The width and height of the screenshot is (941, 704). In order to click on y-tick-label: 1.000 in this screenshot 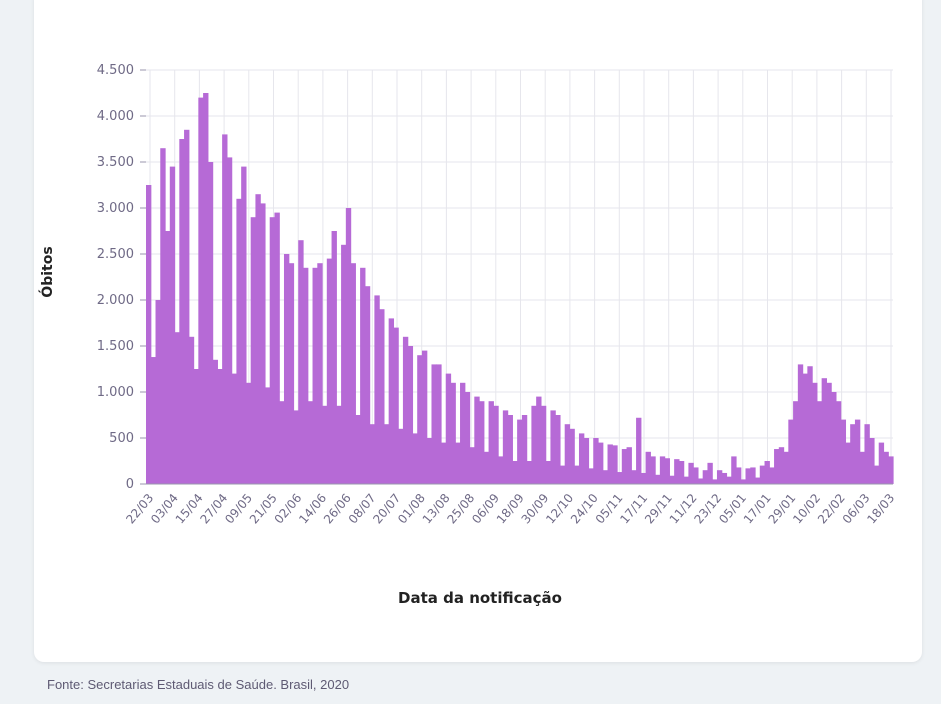, I will do `click(115, 392)`.